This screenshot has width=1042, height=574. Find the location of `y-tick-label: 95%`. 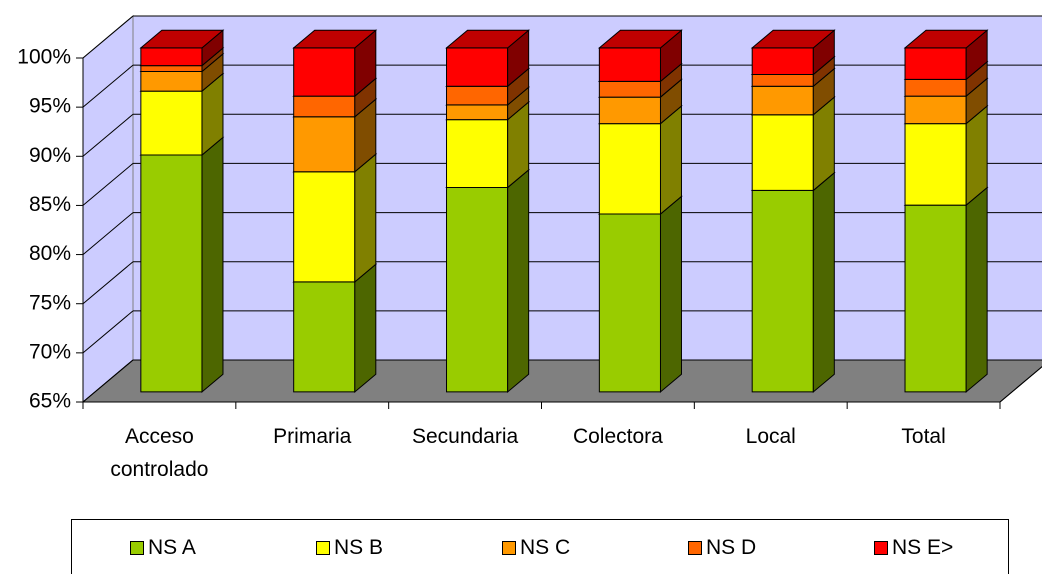

y-tick-label: 95% is located at coordinates (50, 106).